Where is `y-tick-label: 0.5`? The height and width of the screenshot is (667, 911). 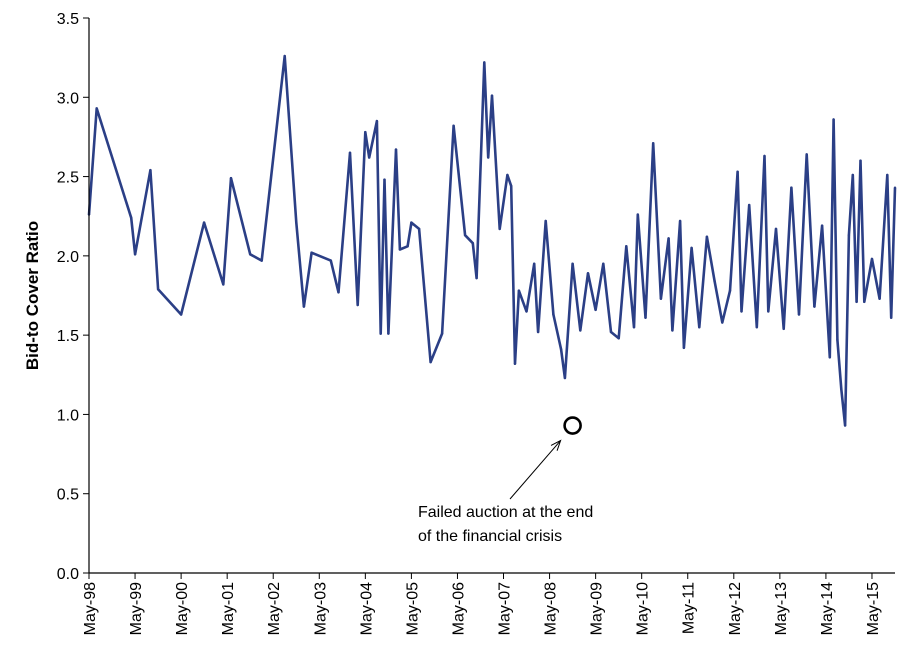
y-tick-label: 0.5 is located at coordinates (68, 495).